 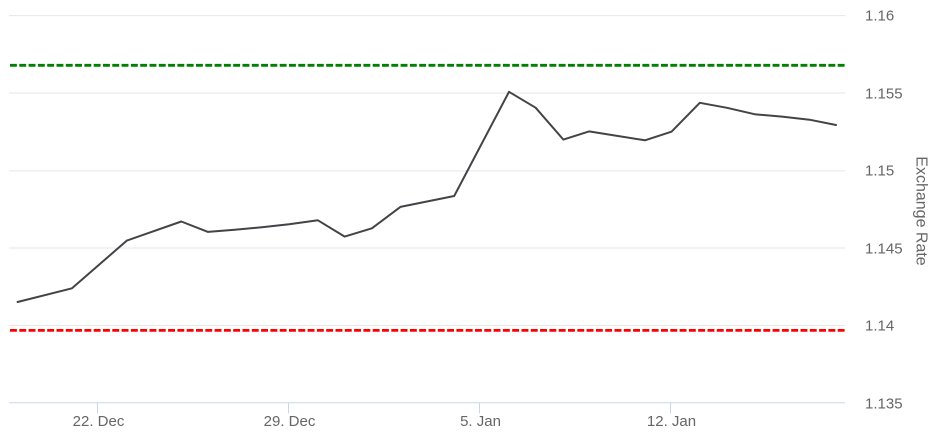 What do you see at coordinates (671, 421) in the screenshot?
I see `svg-text: 12. Jan` at bounding box center [671, 421].